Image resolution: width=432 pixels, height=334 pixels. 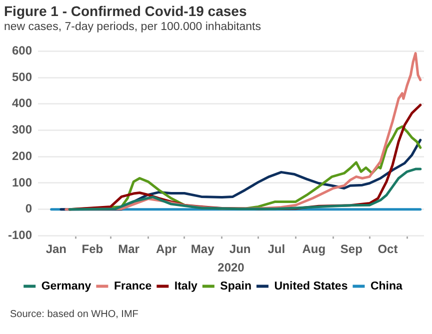 I want to click on x-tick-label: Feb, so click(x=93, y=249).